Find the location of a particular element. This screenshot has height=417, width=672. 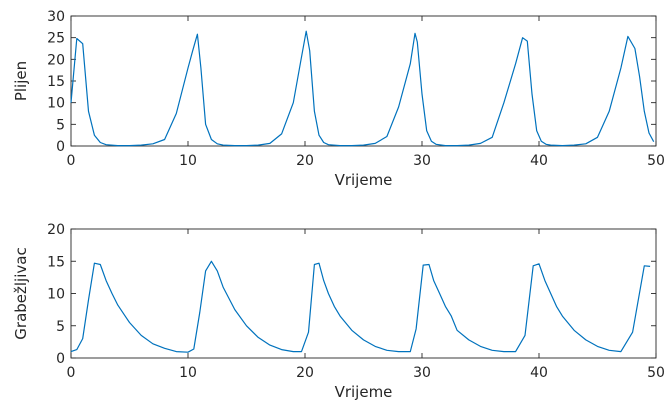

predator-y-axis-label: Grabežljivac is located at coordinates (21, 293).